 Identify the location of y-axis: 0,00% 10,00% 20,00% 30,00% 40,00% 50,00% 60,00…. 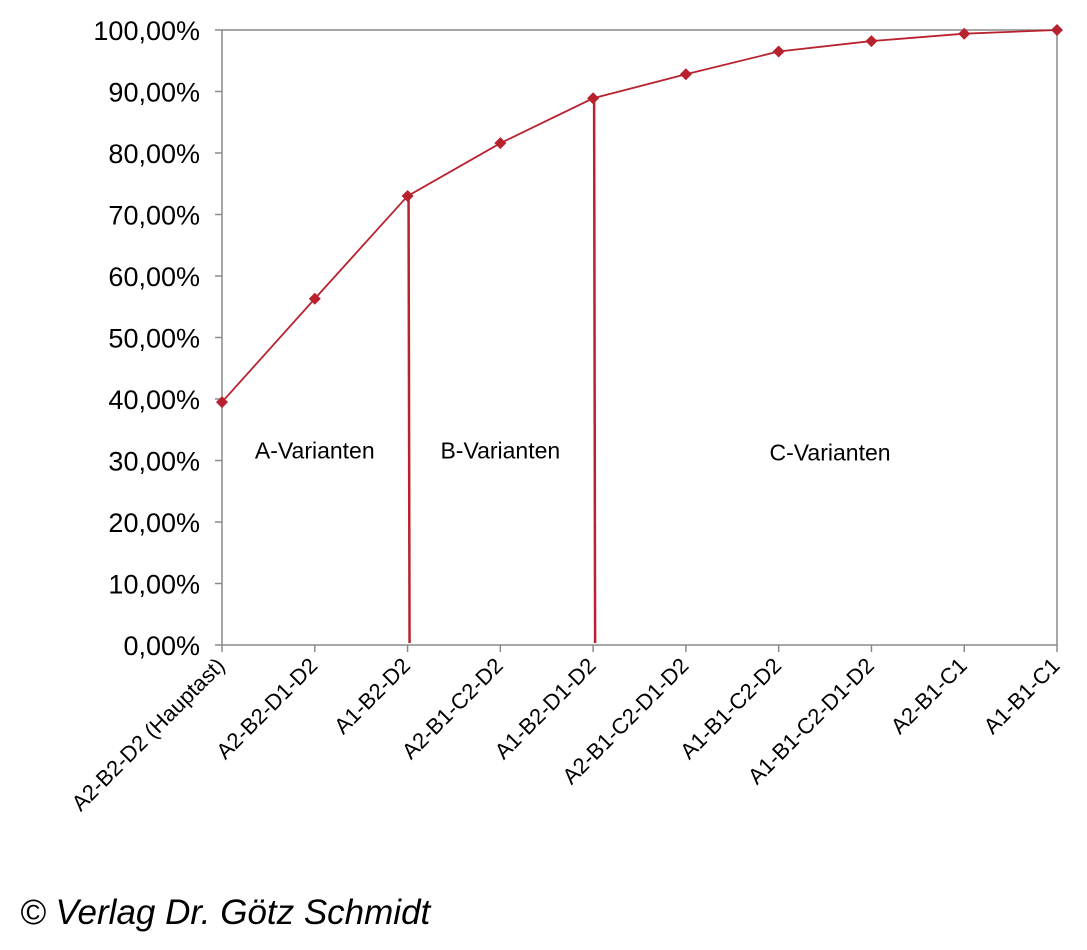
(157, 338).